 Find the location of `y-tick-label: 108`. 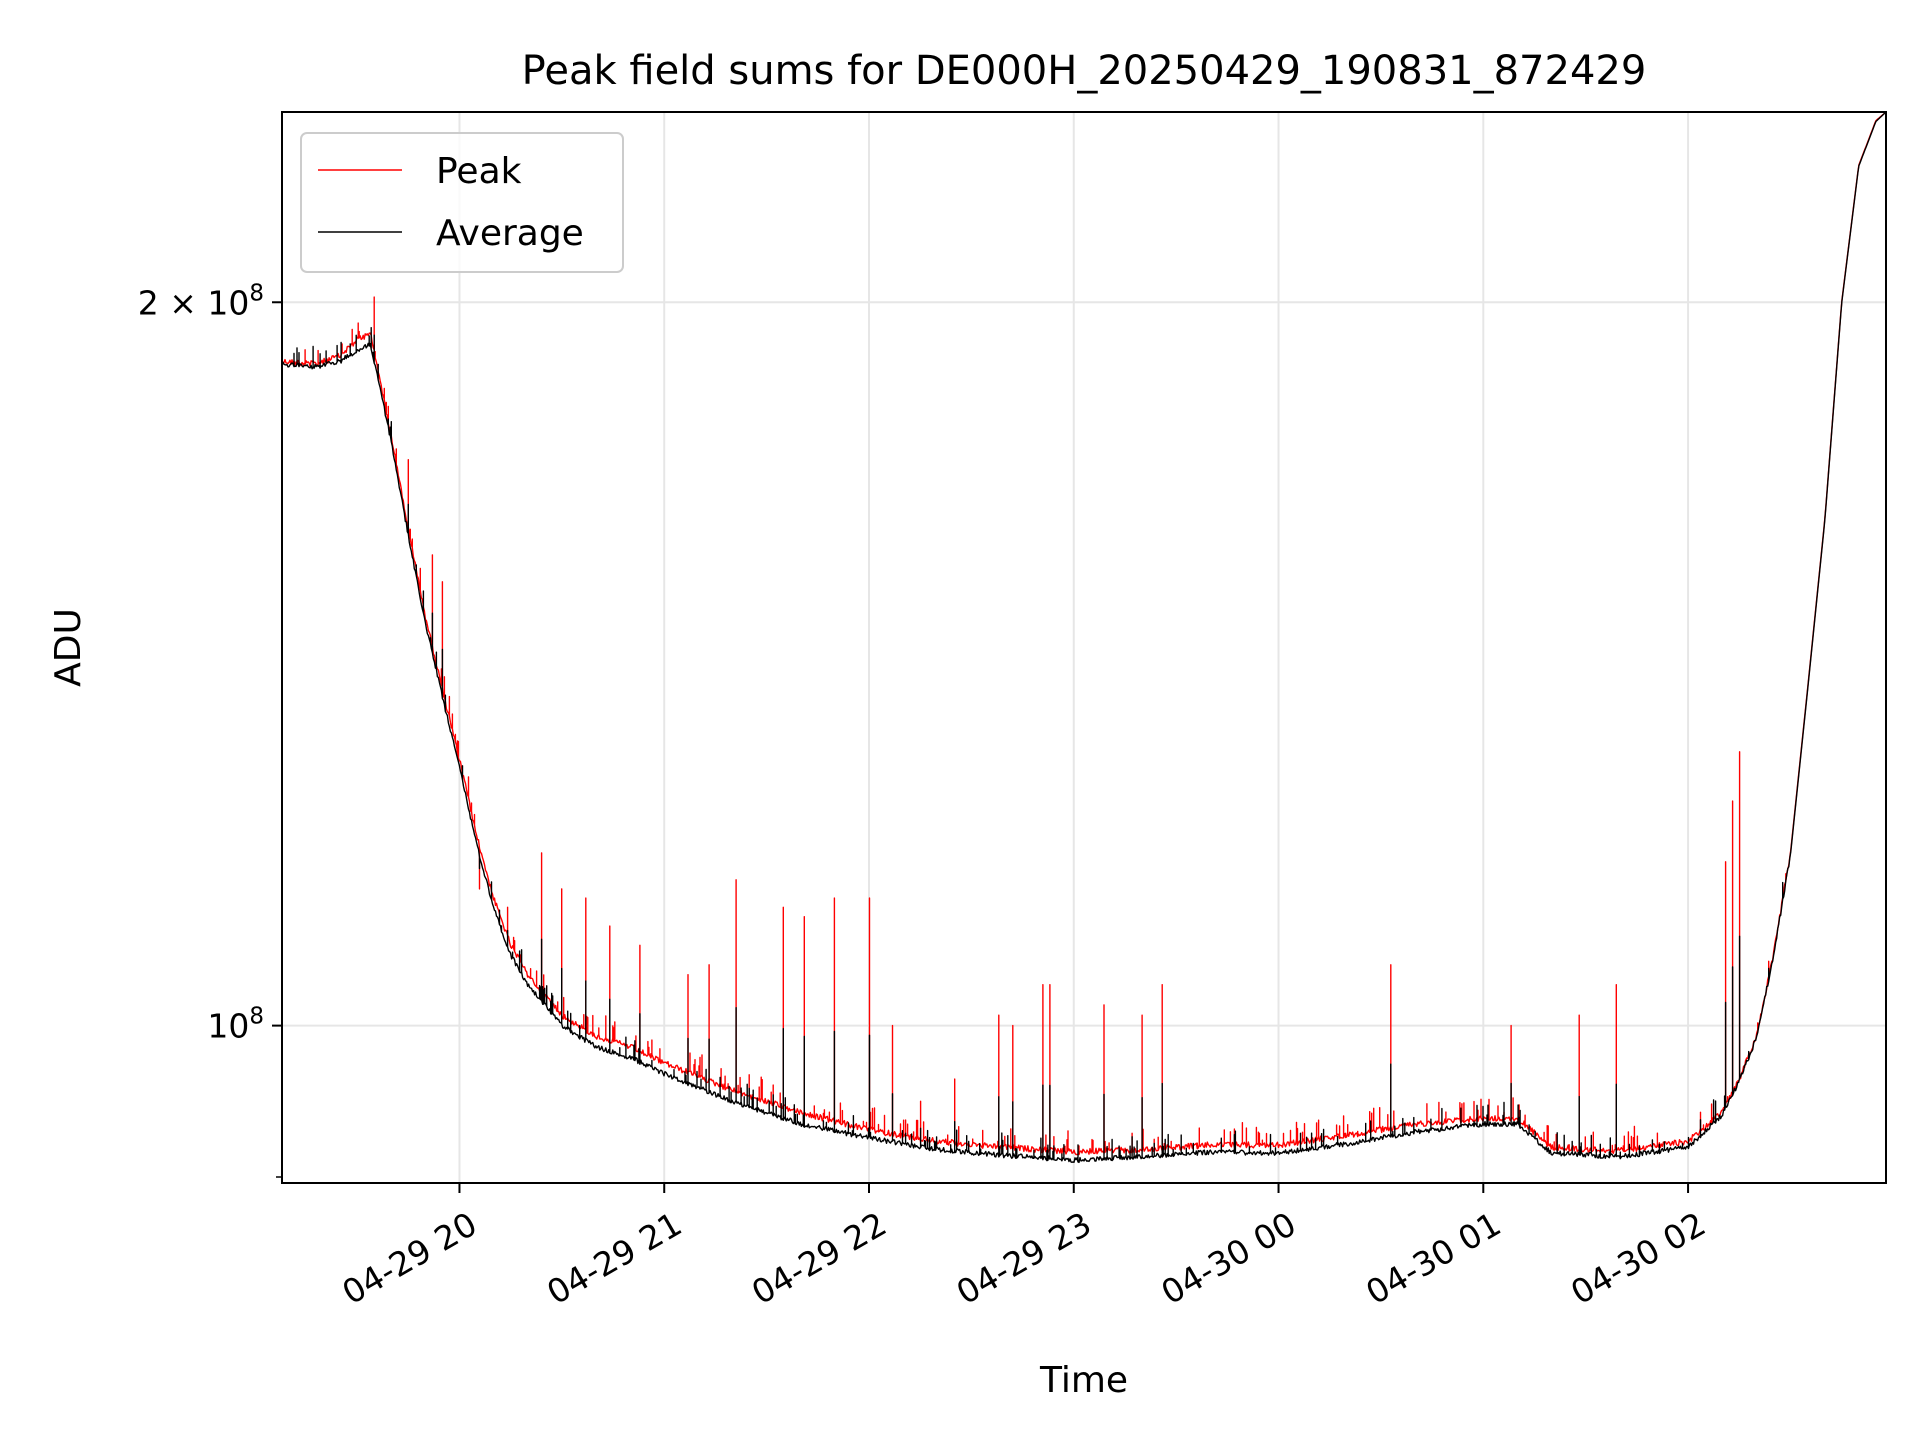

y-tick-label: 108 is located at coordinates (235, 1025).